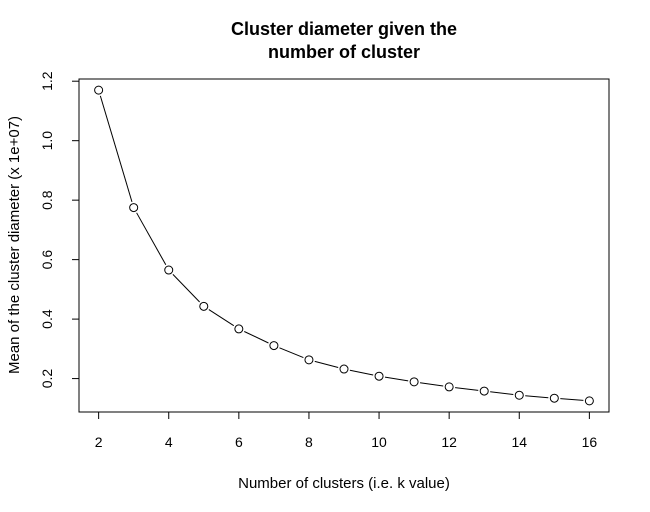  Describe the element at coordinates (59, 230) in the screenshot. I see `y-axis: 0.2 0.4 0.6 0.8 1.0 1.2` at that location.